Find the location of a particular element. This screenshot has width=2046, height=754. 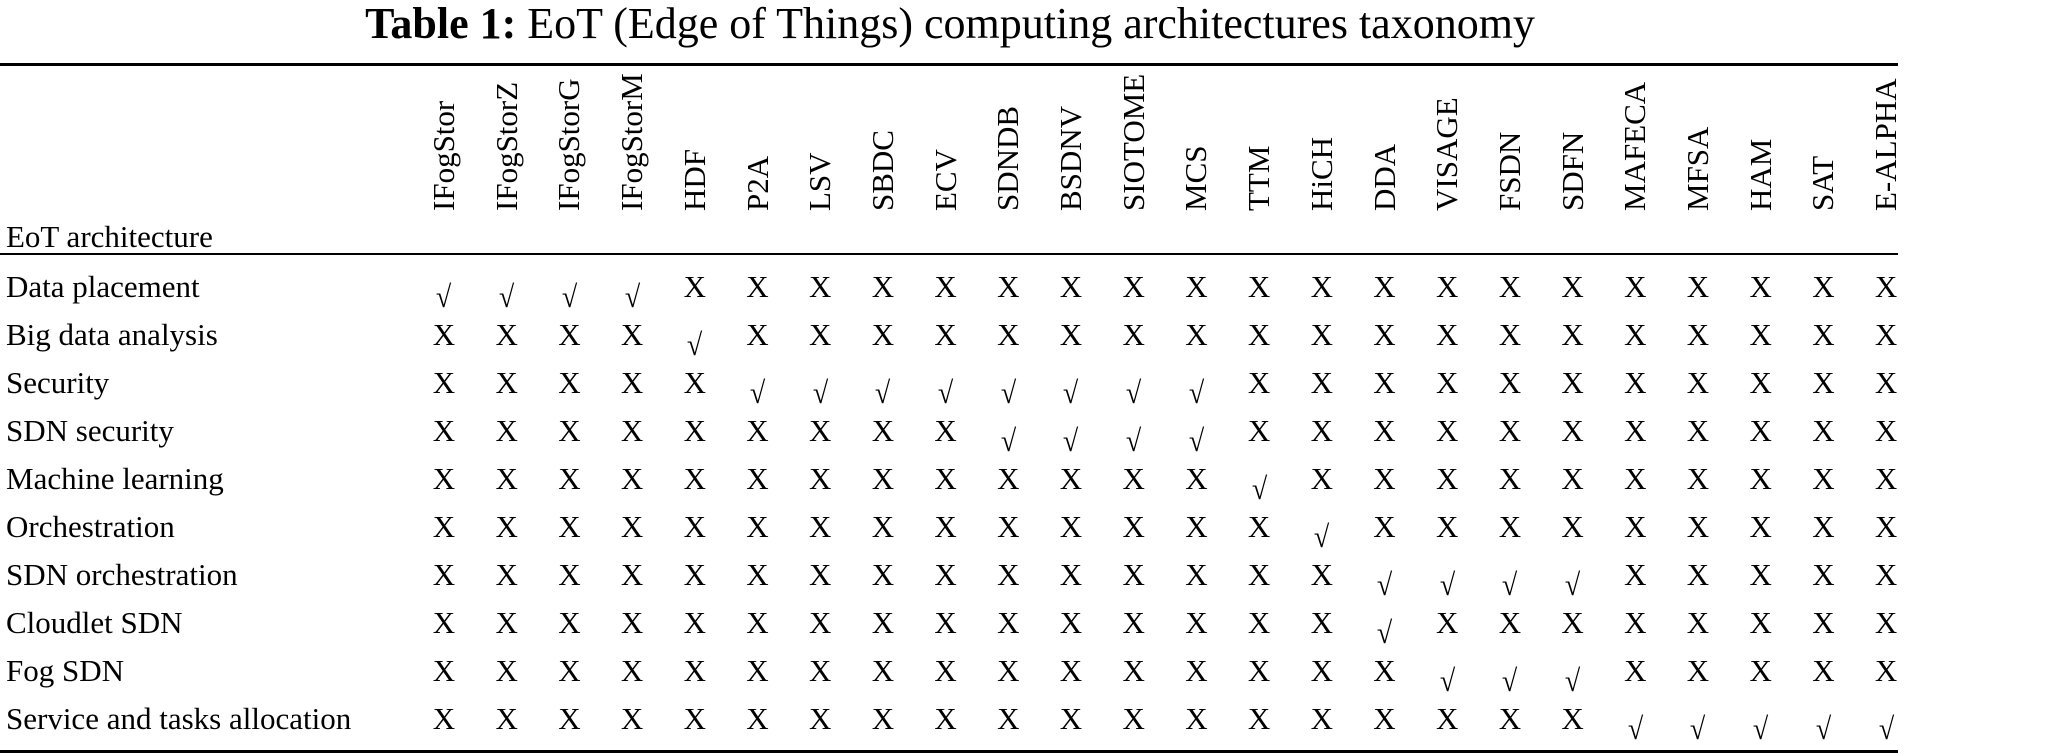

column-header: SAT is located at coordinates (1823, 150).